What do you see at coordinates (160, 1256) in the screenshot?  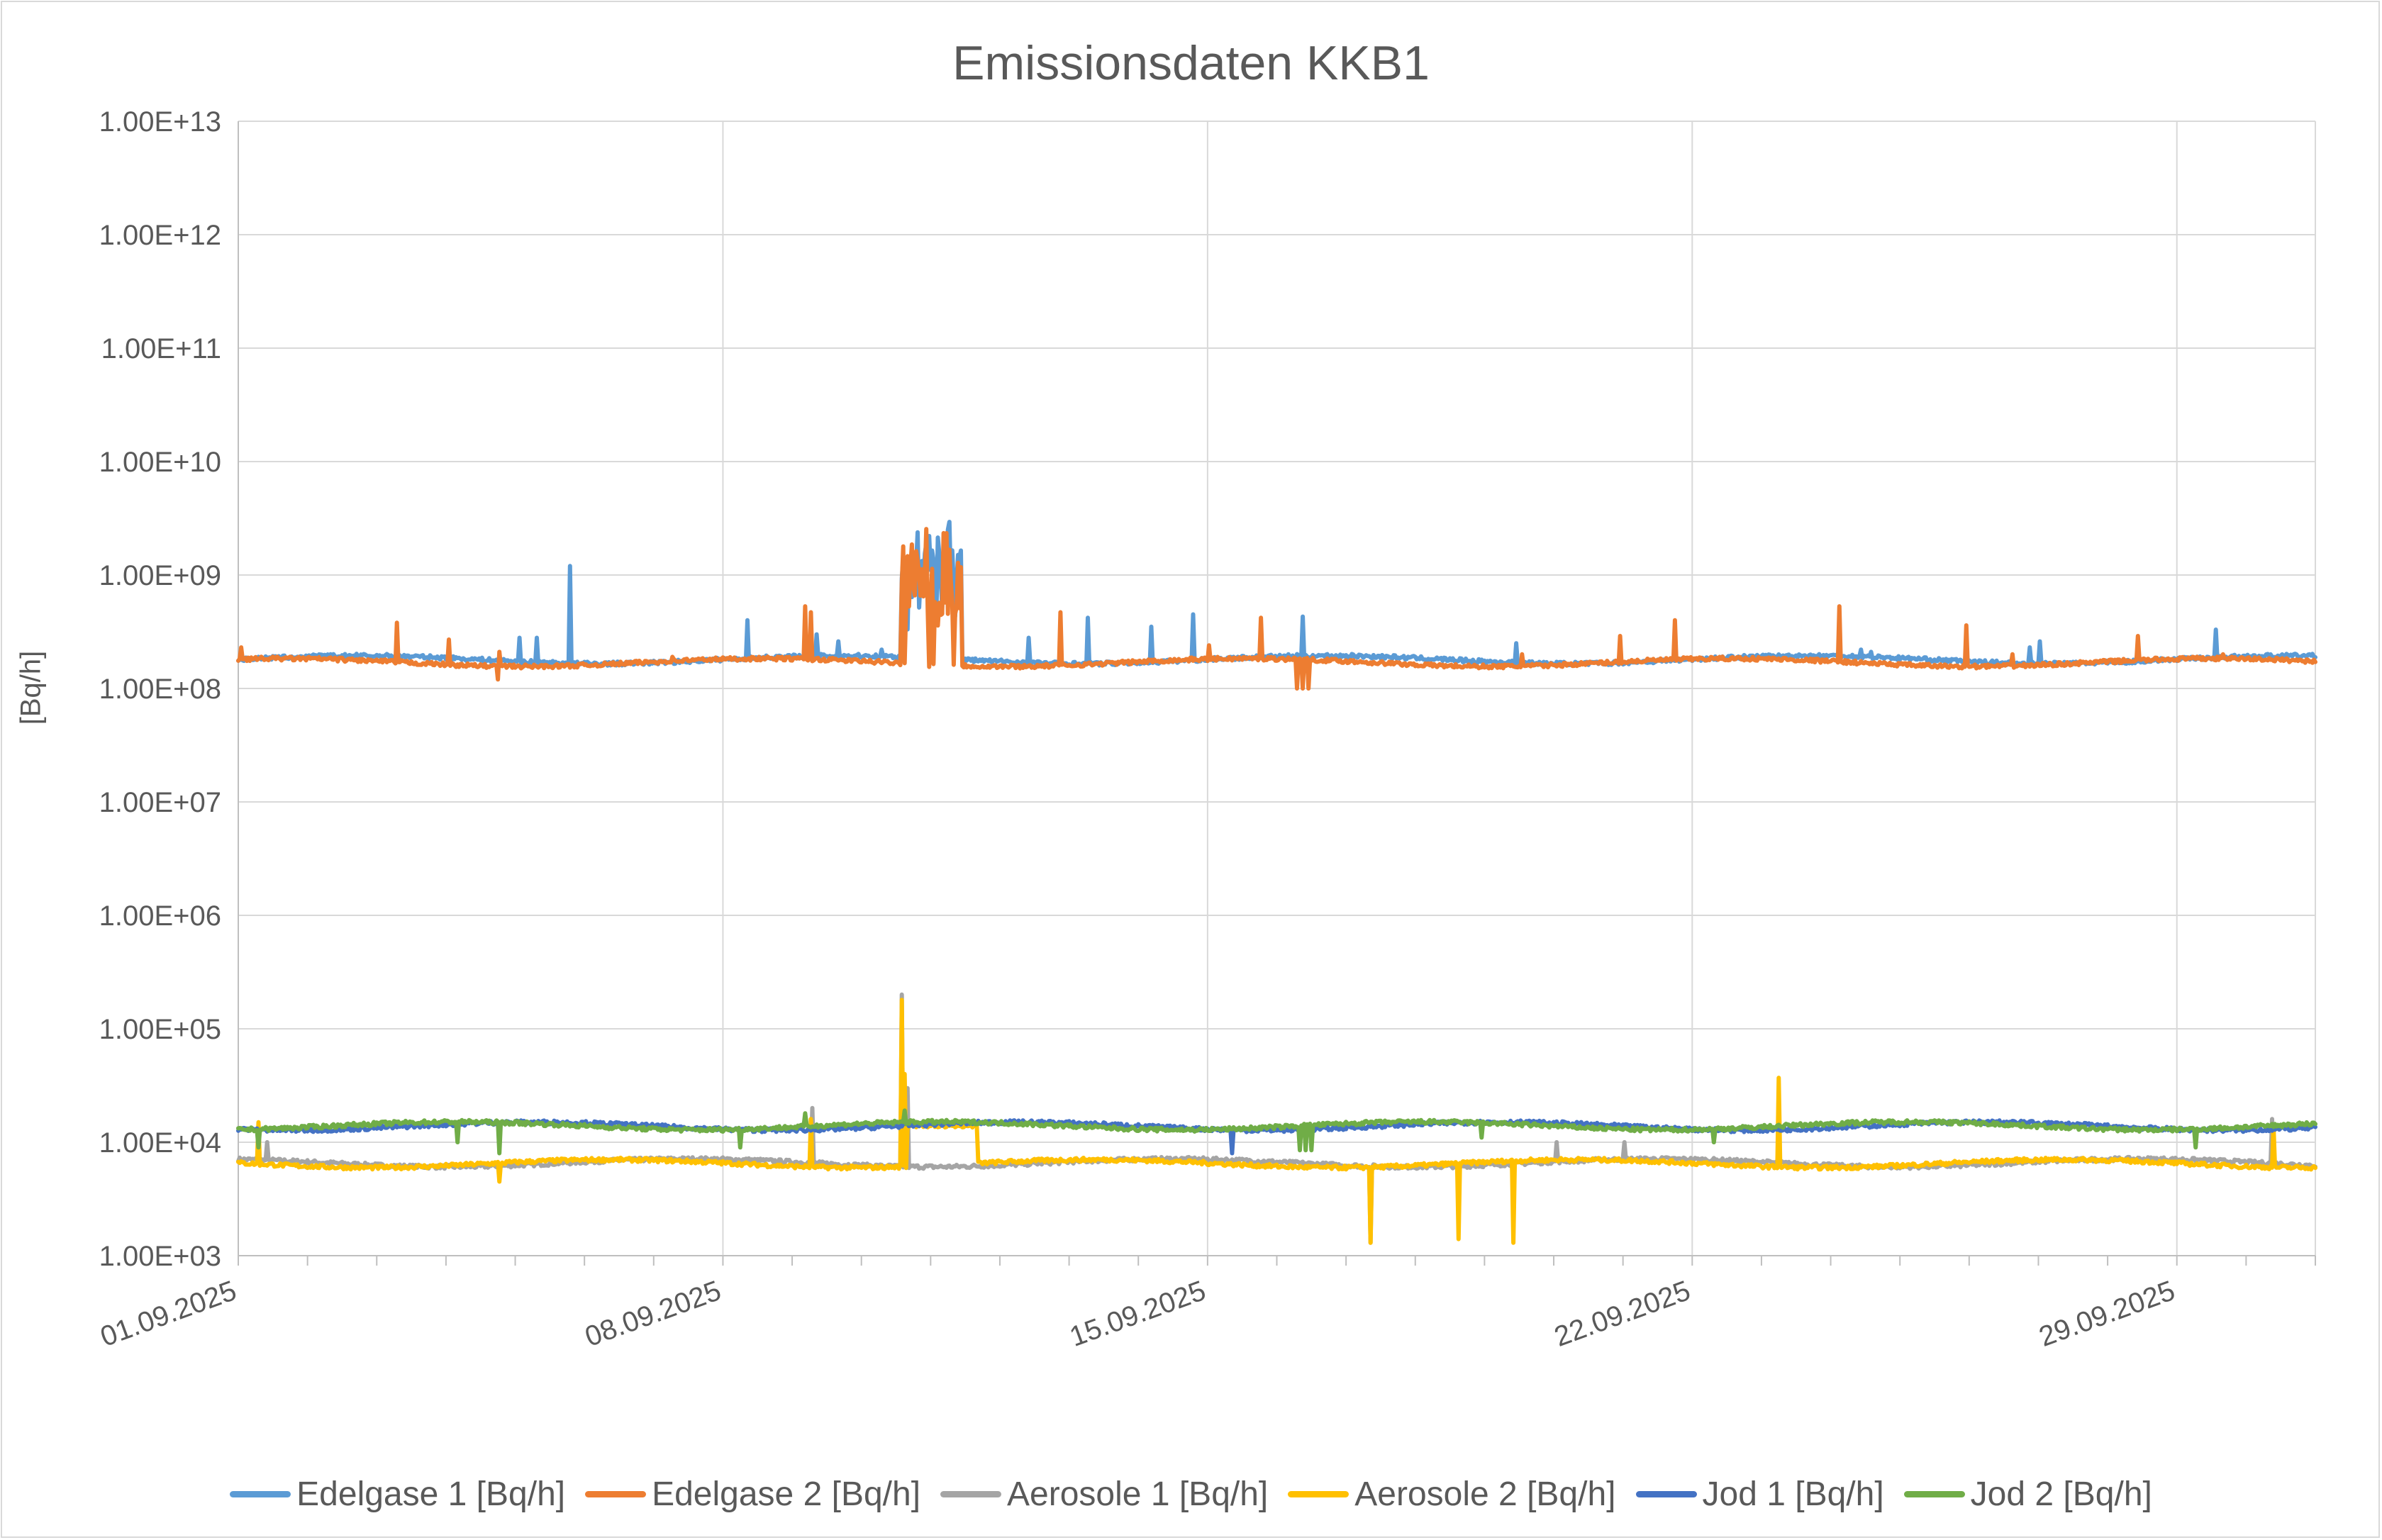 I see `y-tick-label: 1.00E+03` at bounding box center [160, 1256].